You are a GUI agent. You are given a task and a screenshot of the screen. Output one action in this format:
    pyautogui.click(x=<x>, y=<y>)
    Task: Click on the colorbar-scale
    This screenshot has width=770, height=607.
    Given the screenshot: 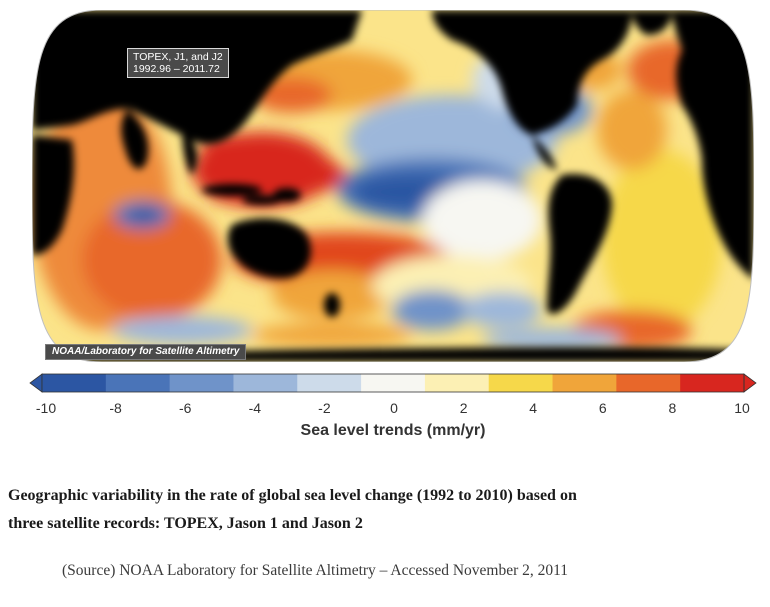 What is the action you would take?
    pyautogui.click(x=393, y=383)
    